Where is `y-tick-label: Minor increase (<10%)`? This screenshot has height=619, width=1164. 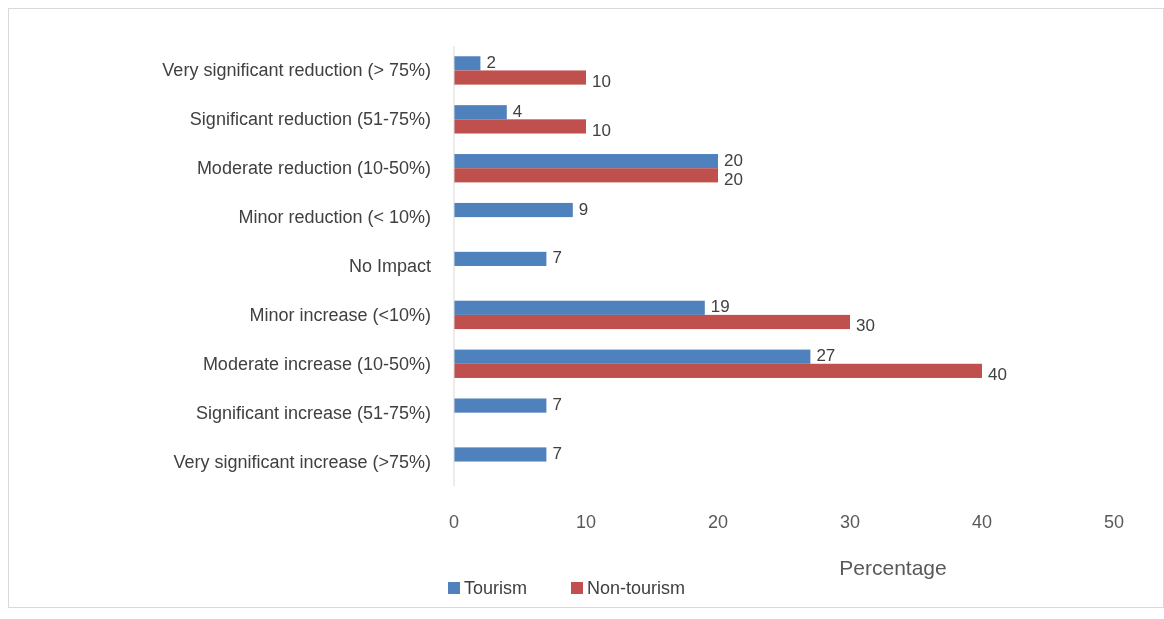
y-tick-label: Minor increase (<10%) is located at coordinates (340, 314).